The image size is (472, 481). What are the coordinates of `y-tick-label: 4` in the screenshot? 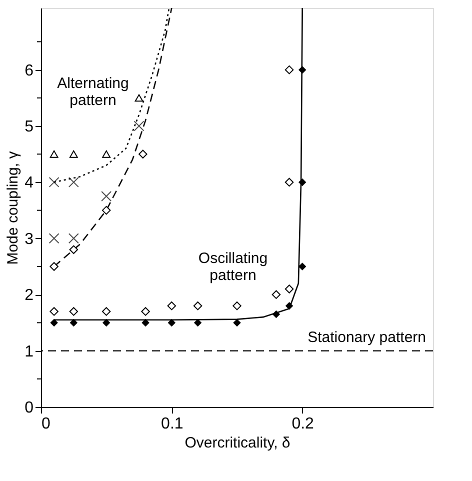 It's located at (29, 183).